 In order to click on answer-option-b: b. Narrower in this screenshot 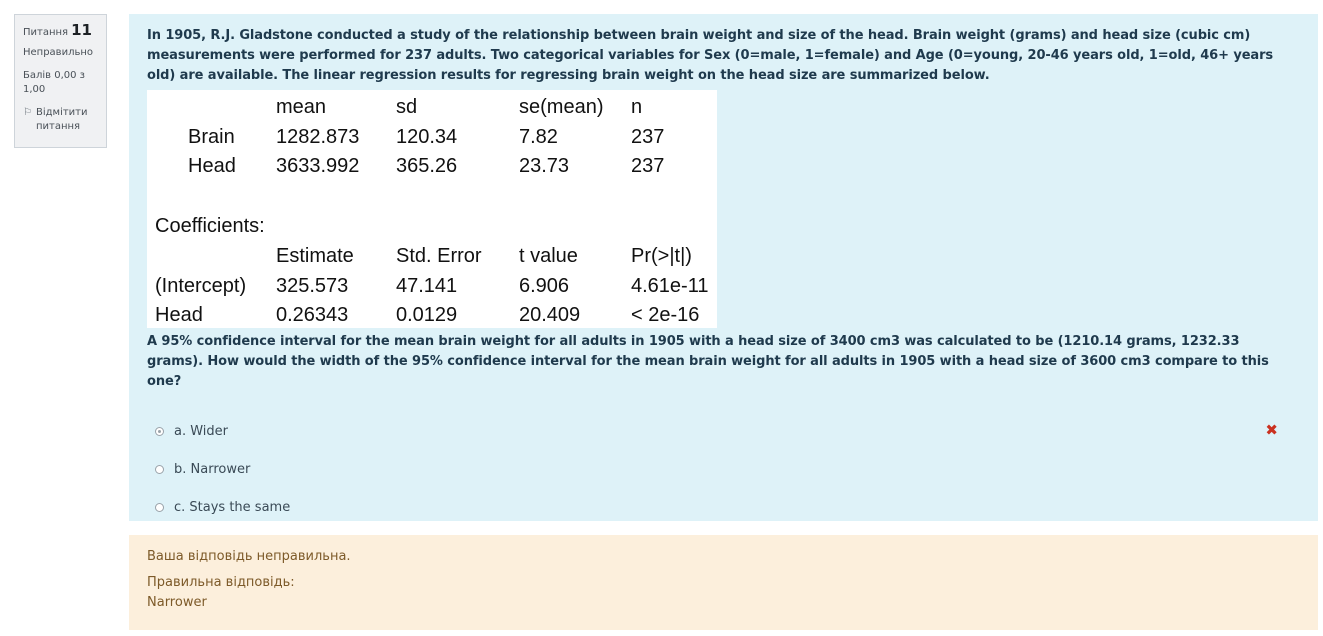, I will do `click(723, 469)`.